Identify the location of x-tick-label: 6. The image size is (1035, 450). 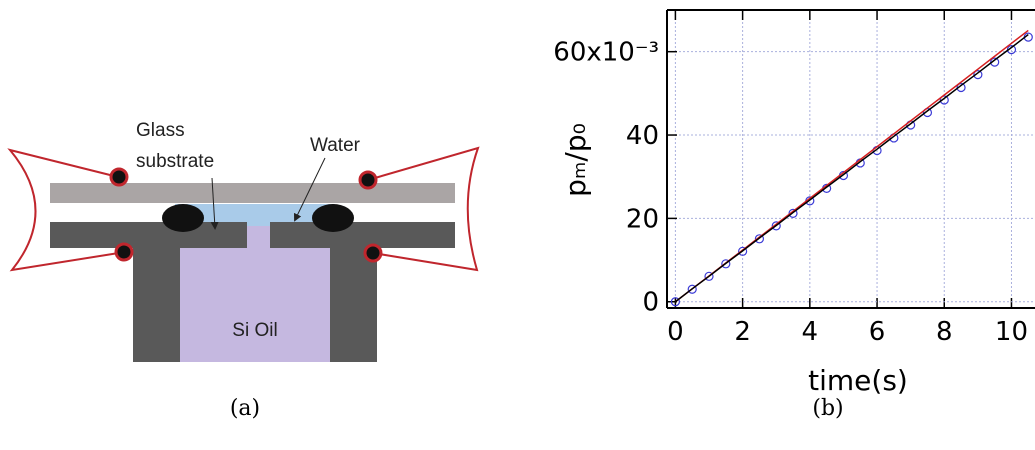
(877, 332).